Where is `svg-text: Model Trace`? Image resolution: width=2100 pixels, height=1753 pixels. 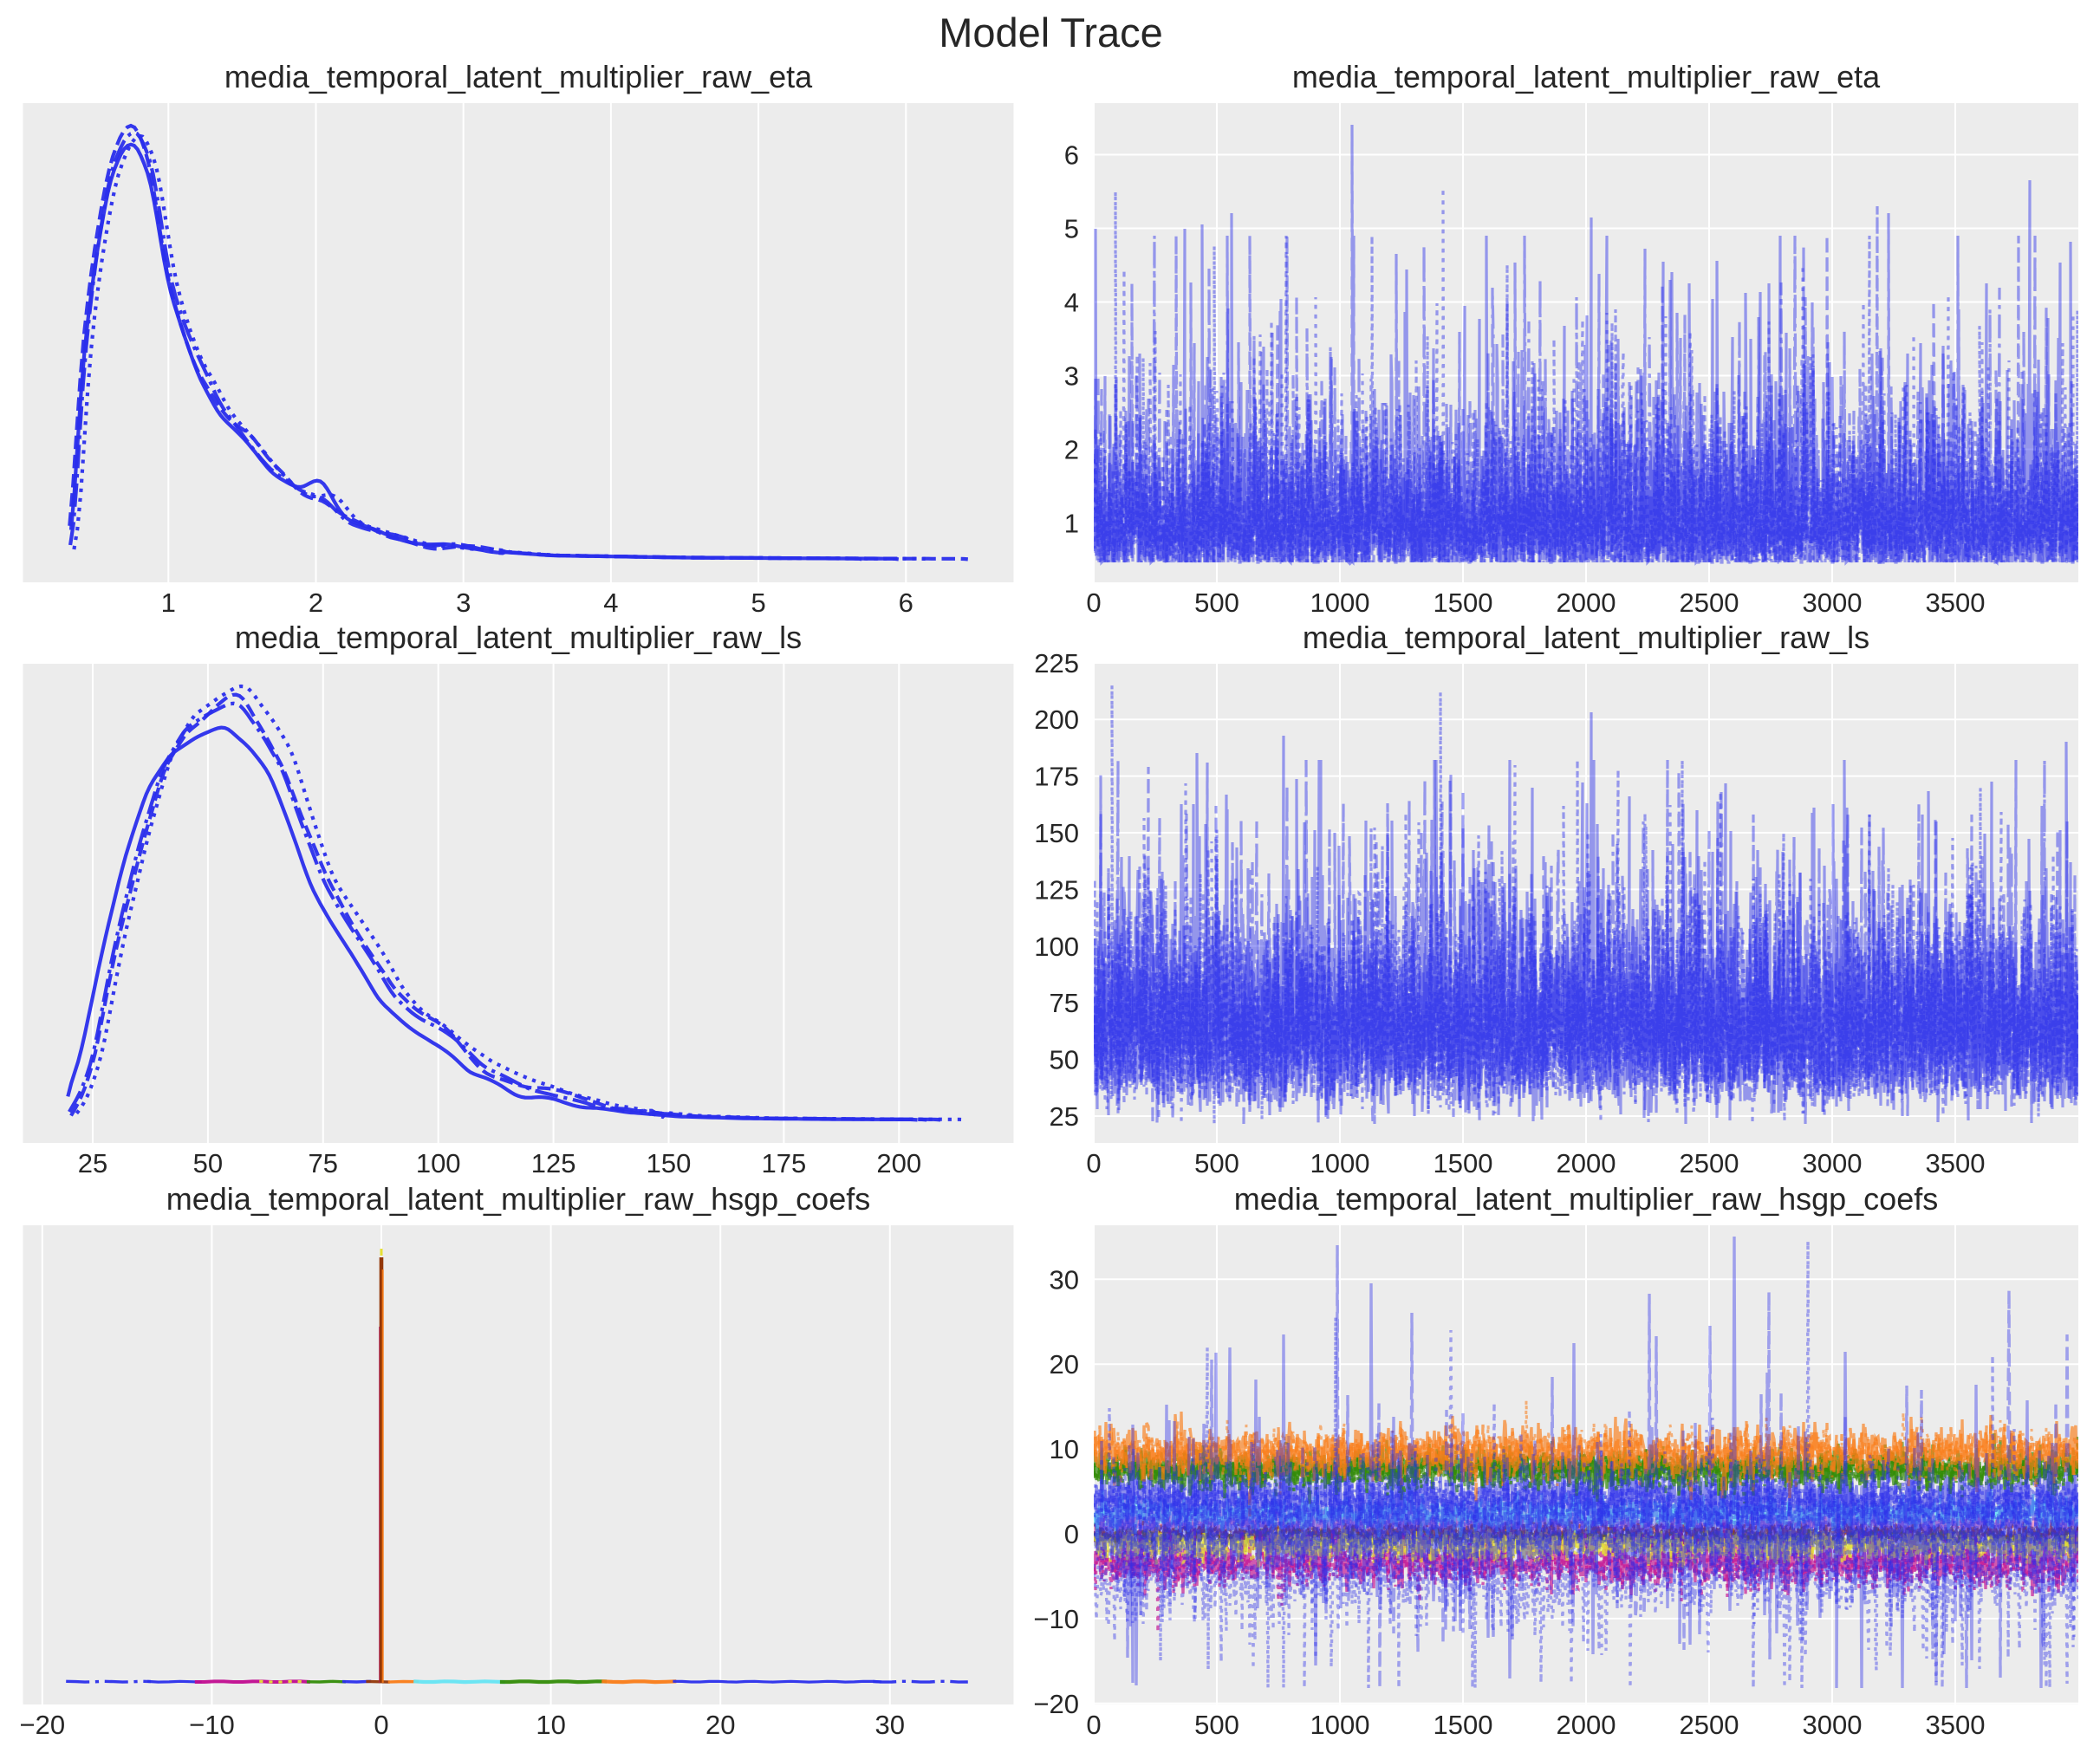
svg-text: Model Trace is located at coordinates (1051, 32).